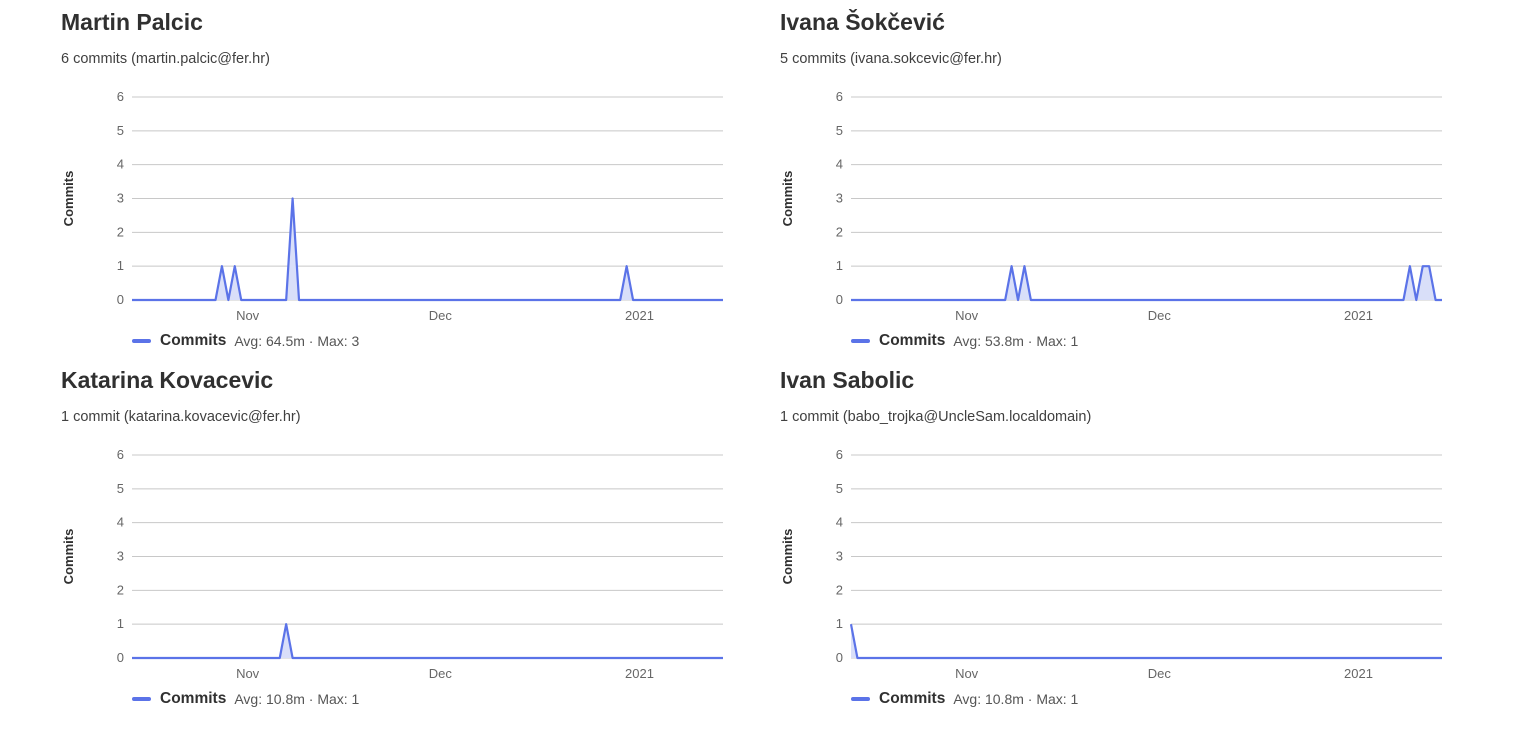 The height and width of the screenshot is (739, 1534). What do you see at coordinates (181, 417) in the screenshot?
I see `author-commit-summary: 1 commit (katarina.kovacevic@fer.hr)` at bounding box center [181, 417].